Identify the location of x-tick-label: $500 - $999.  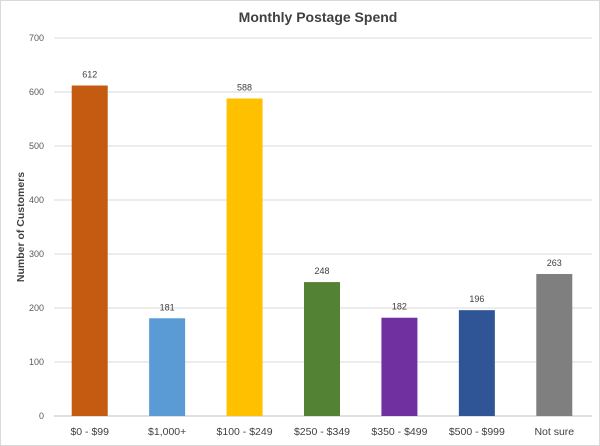
(477, 432).